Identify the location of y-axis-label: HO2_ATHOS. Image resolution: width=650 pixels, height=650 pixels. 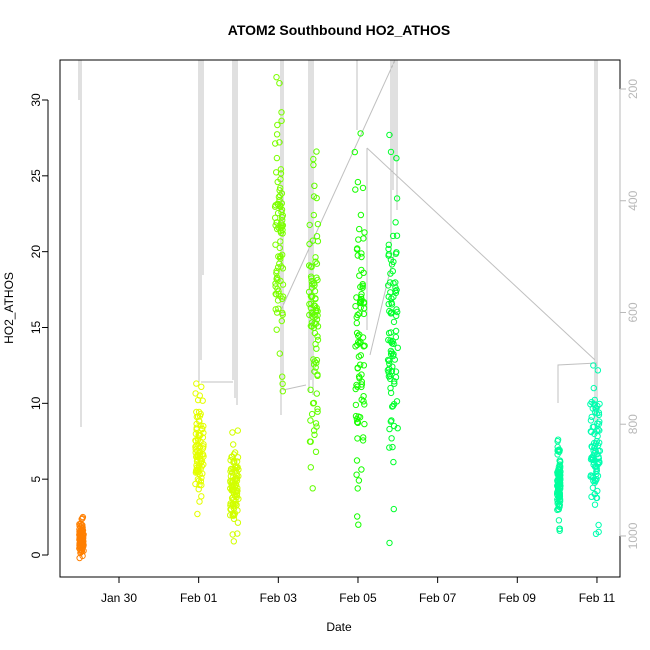
(9, 308).